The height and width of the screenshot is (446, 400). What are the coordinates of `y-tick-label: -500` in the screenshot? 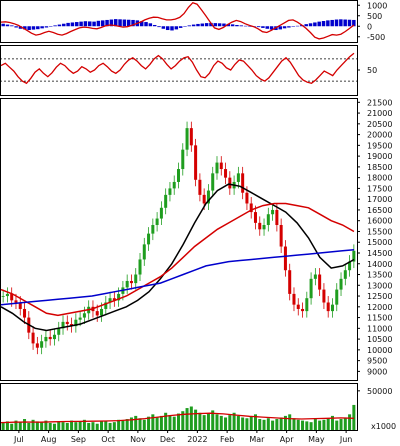 It's located at (376, 37).